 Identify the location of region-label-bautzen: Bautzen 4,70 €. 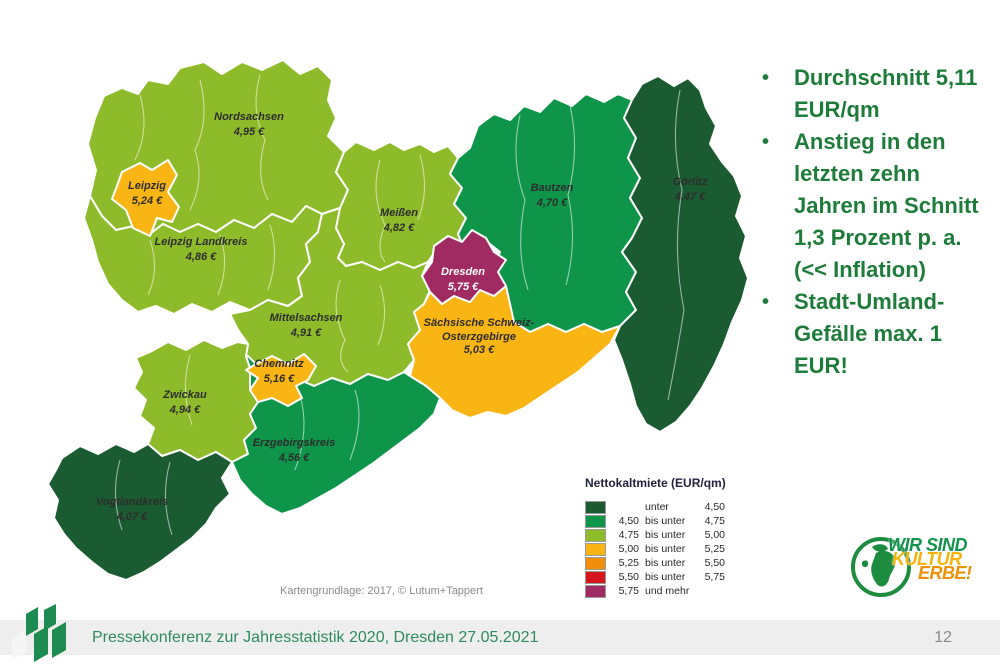
(552, 195).